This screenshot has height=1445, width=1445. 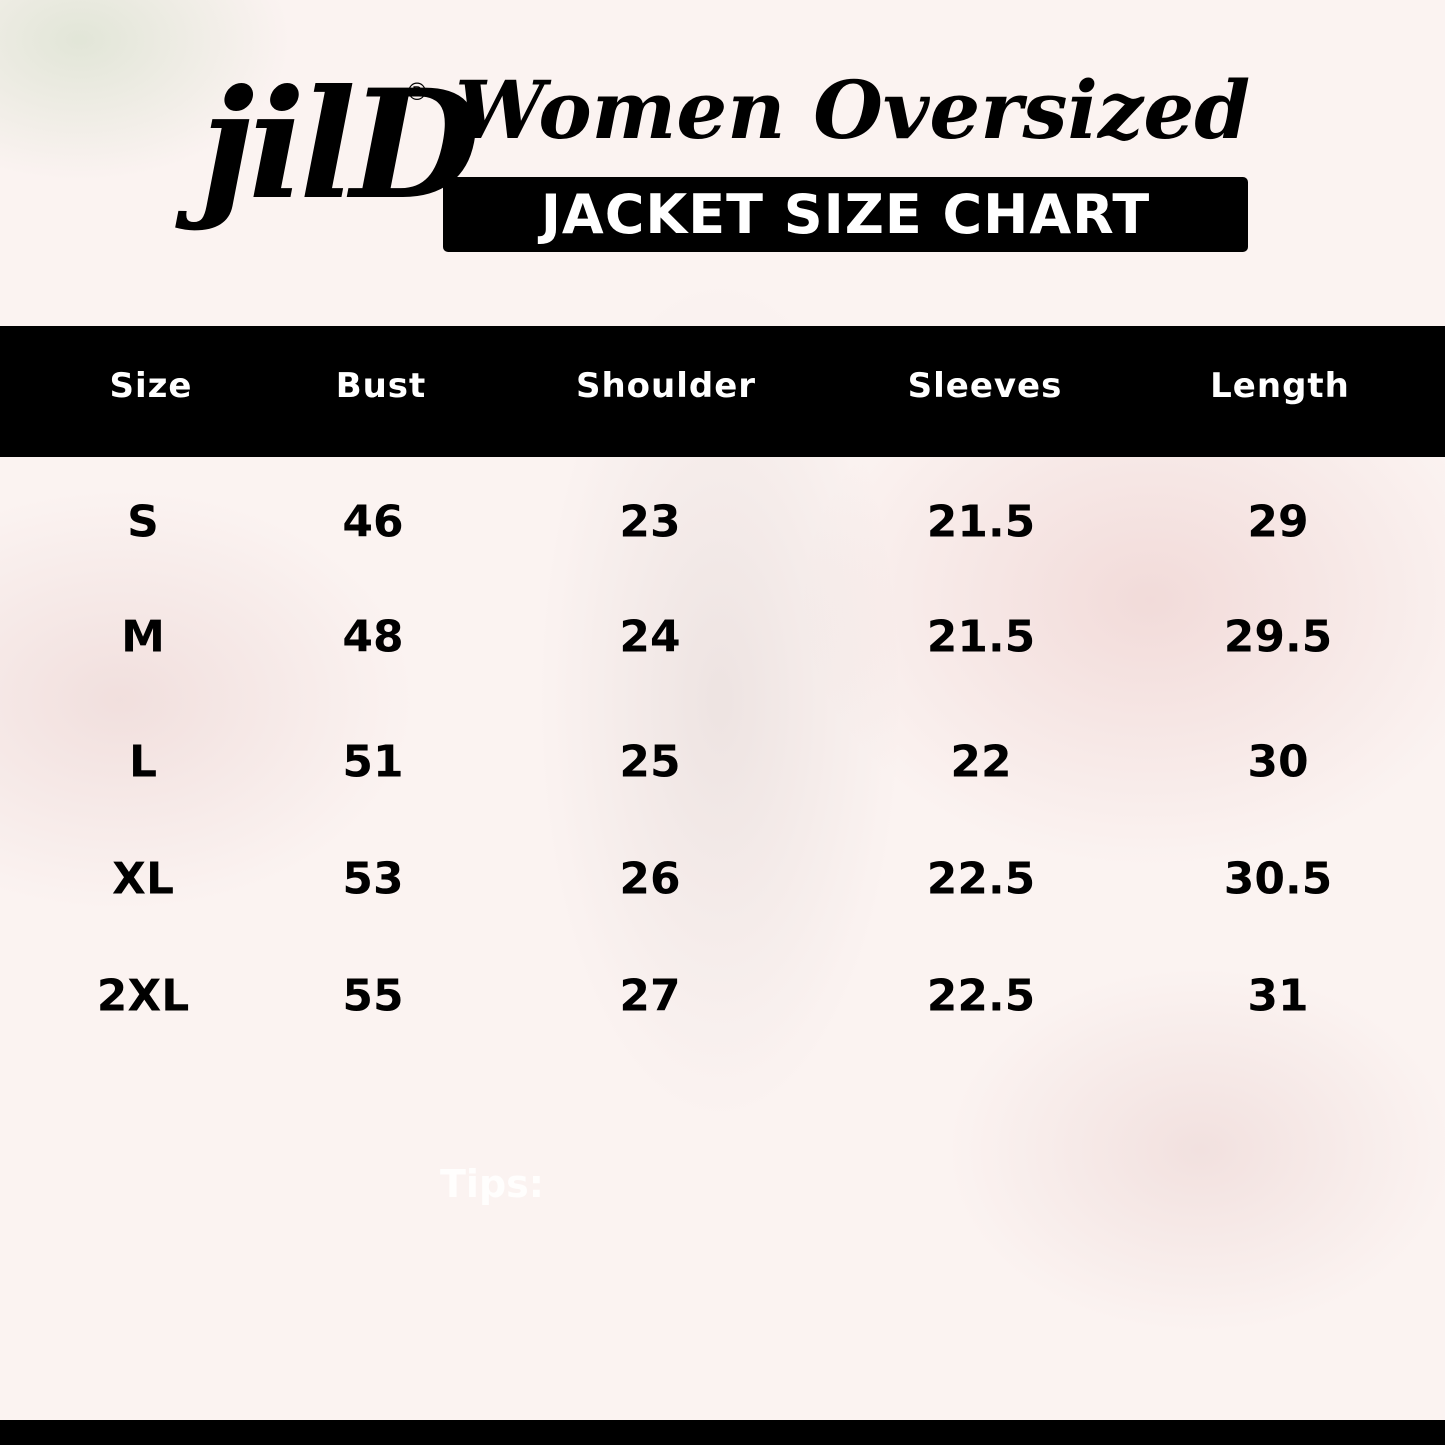 I want to click on measurement: 55, so click(x=373, y=996).